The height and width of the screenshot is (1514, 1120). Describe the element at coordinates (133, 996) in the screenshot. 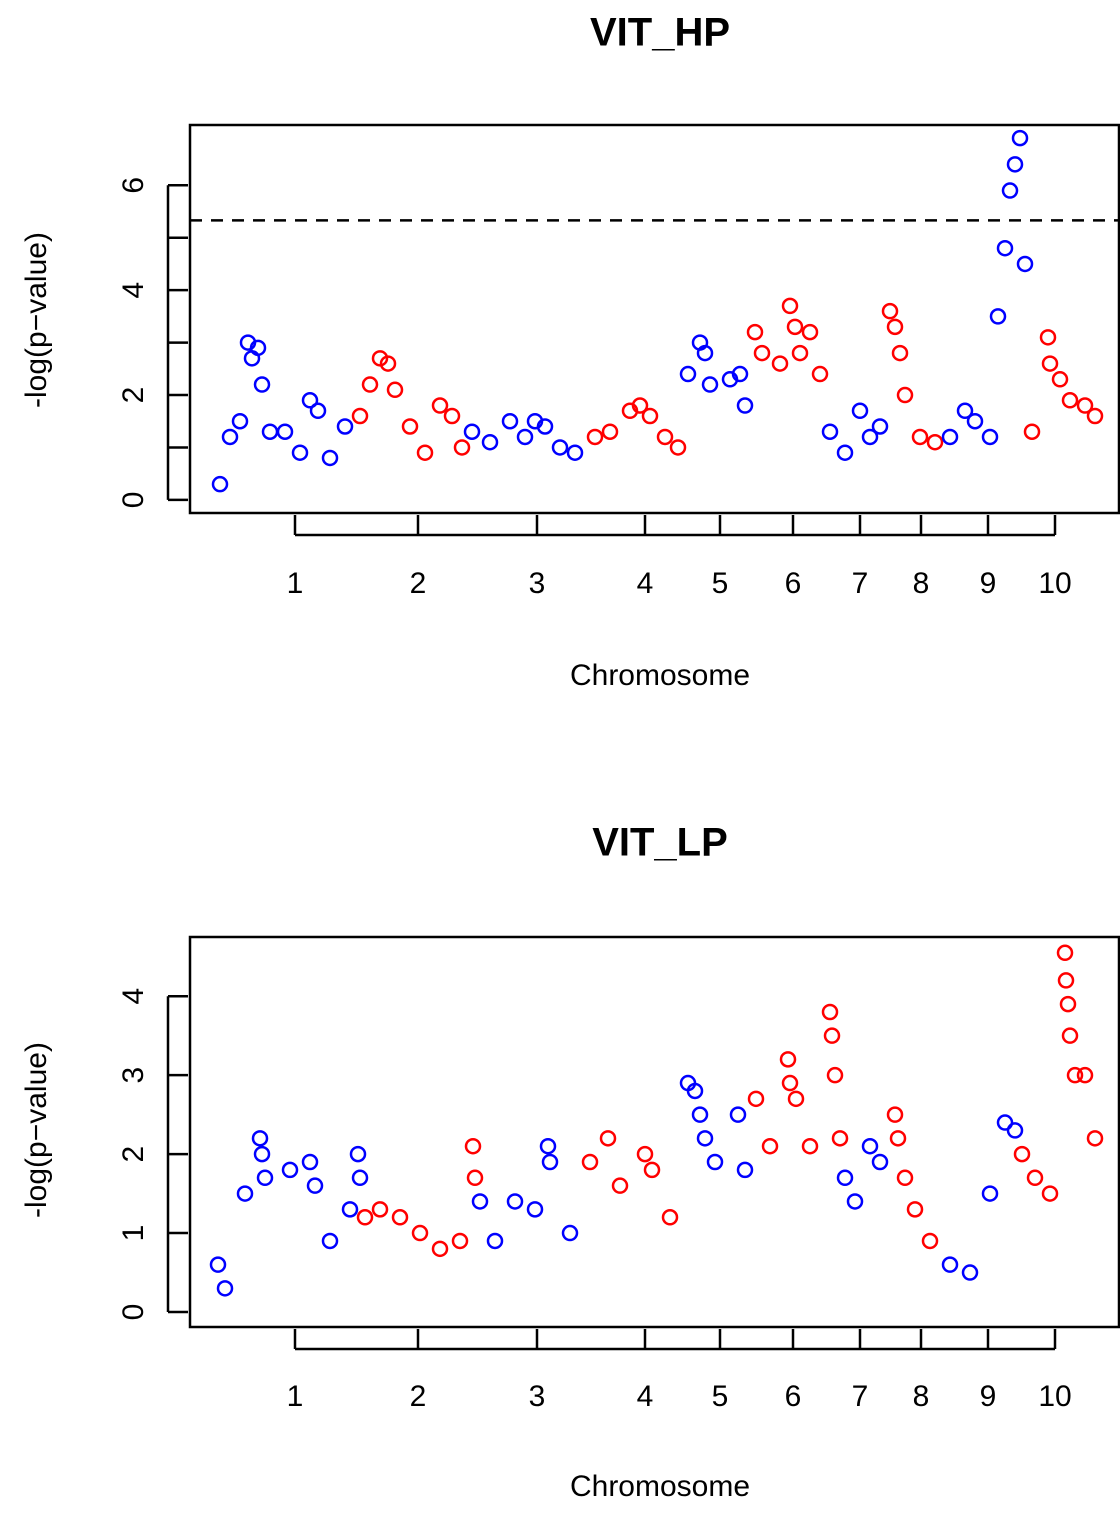

I see `y-tick-label: 4` at that location.